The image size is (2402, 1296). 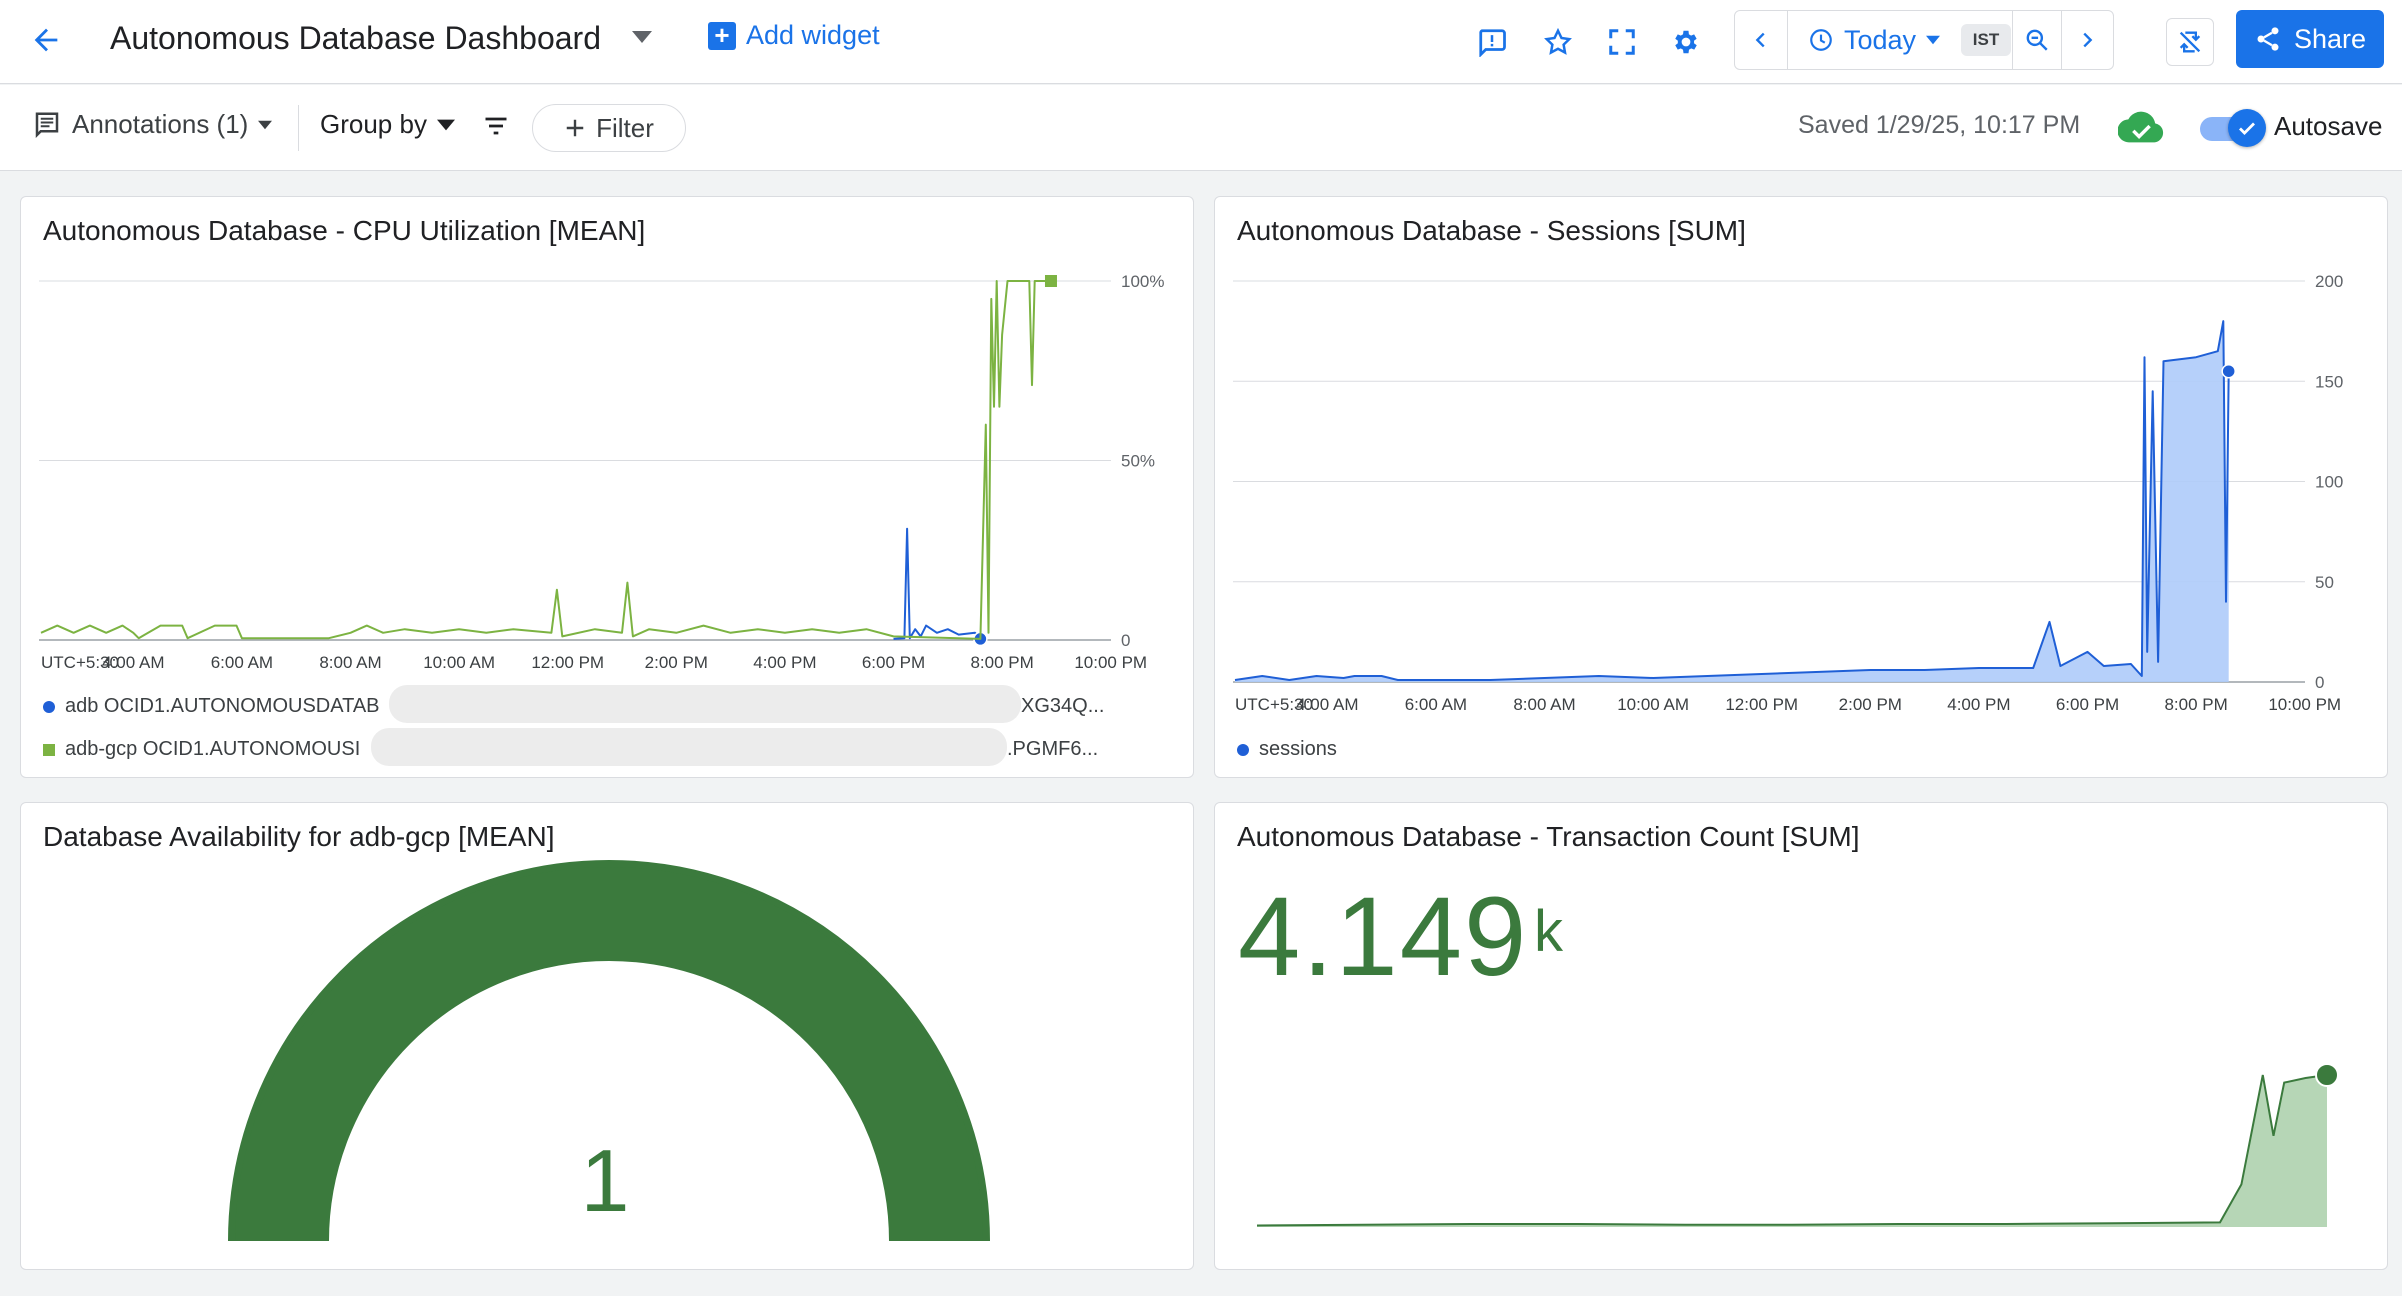 I want to click on legend-marker, so click(x=49, y=706).